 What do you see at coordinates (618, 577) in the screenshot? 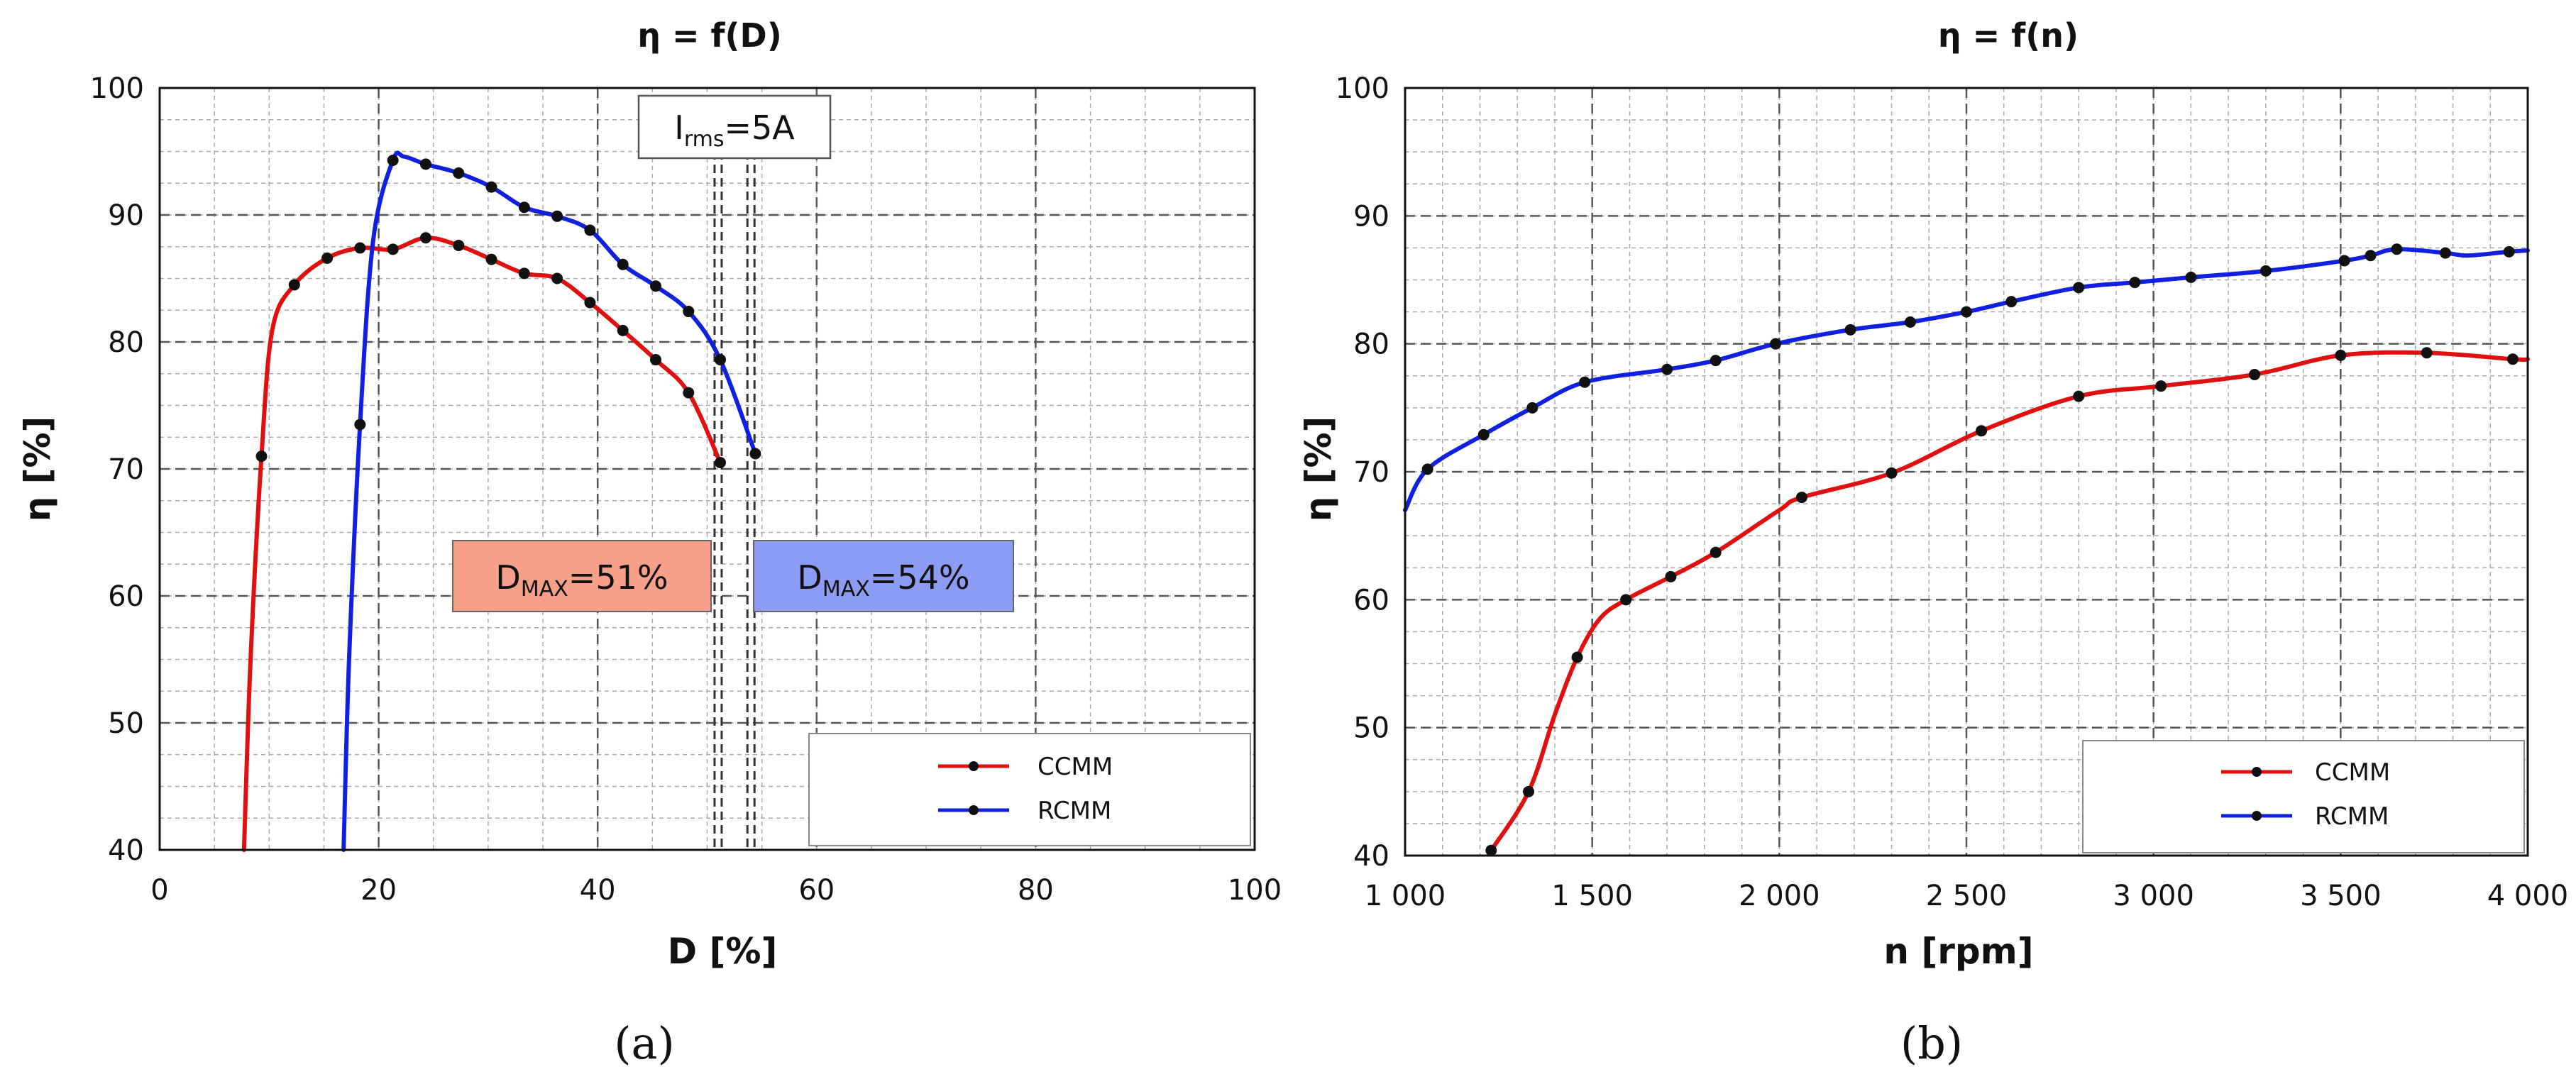
I see `dmax-ccmm-label-value: =51%` at bounding box center [618, 577].